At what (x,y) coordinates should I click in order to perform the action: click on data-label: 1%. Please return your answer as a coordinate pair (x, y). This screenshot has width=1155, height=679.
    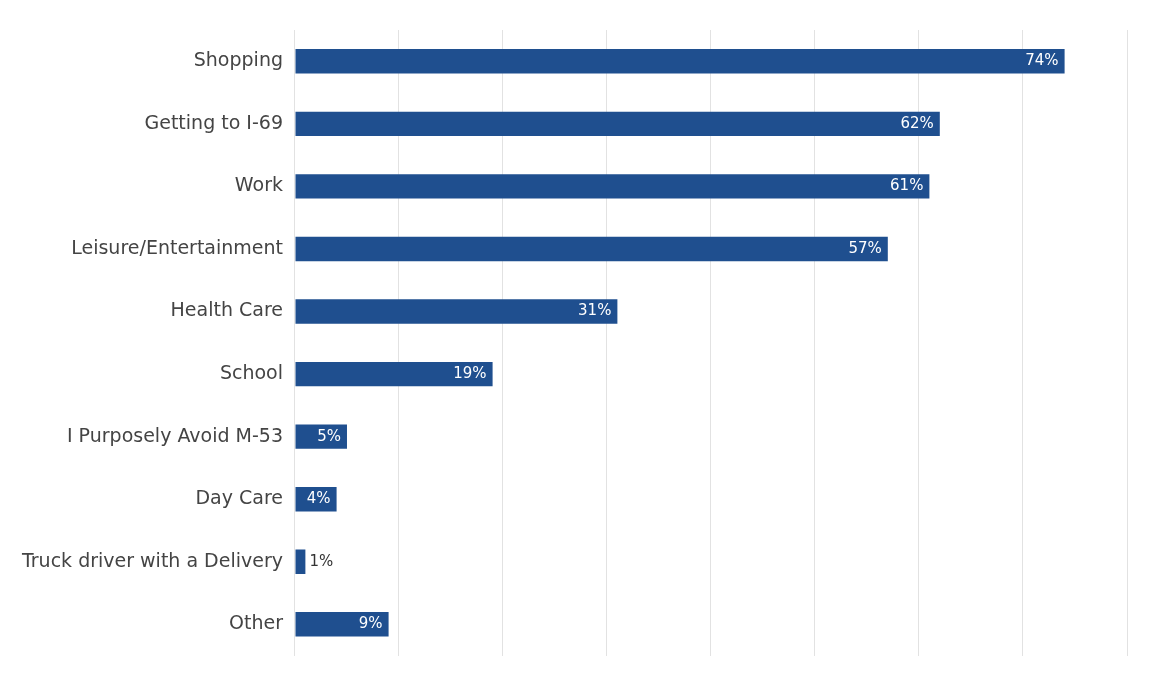
    Looking at the image, I should click on (321, 560).